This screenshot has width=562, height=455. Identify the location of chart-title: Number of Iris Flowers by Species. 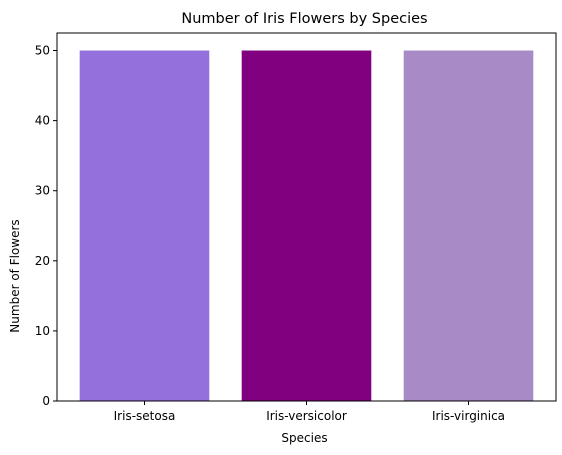
(304, 19).